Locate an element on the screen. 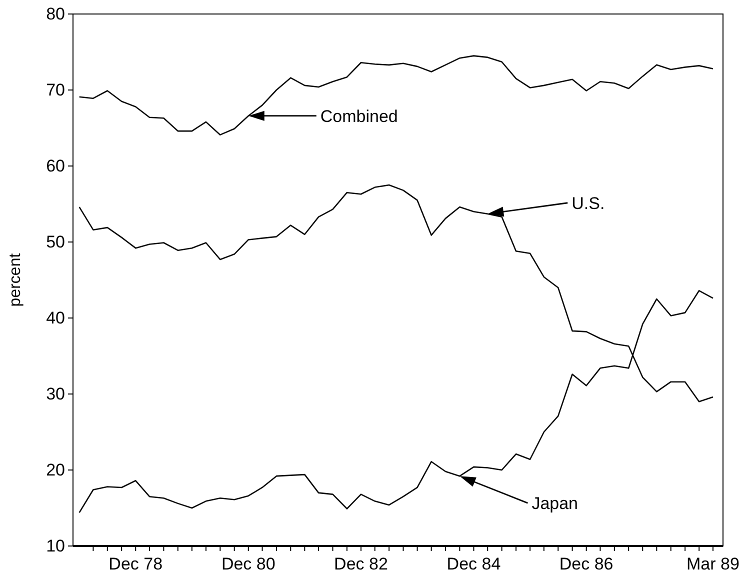 This screenshot has width=751, height=577. x-tick-label: Dec 78 is located at coordinates (135, 564).